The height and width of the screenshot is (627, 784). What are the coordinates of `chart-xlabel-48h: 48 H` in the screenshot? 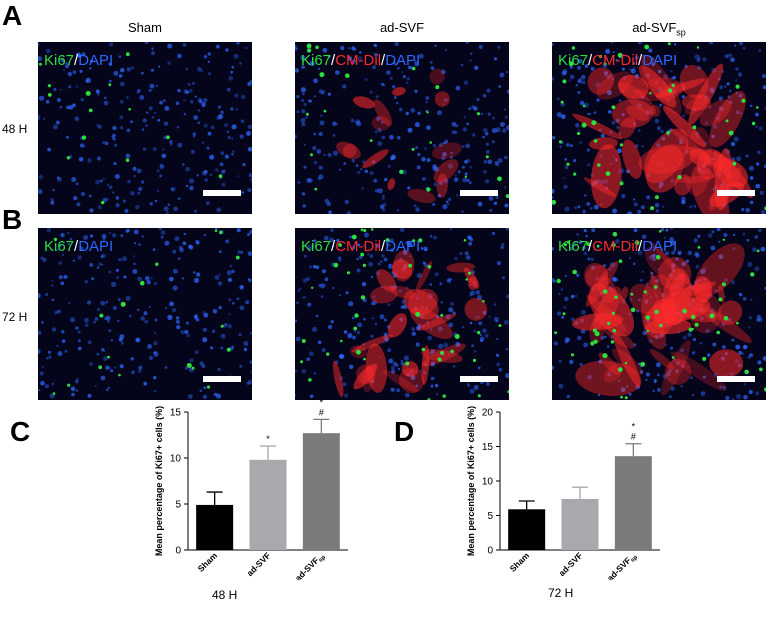 It's located at (225, 595).